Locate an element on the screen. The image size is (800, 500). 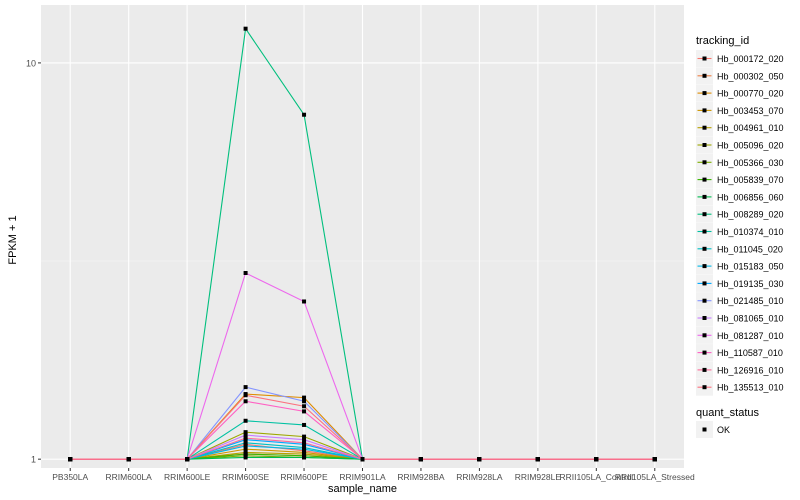
legend-label: Hb_000770_020 is located at coordinates (750, 94).